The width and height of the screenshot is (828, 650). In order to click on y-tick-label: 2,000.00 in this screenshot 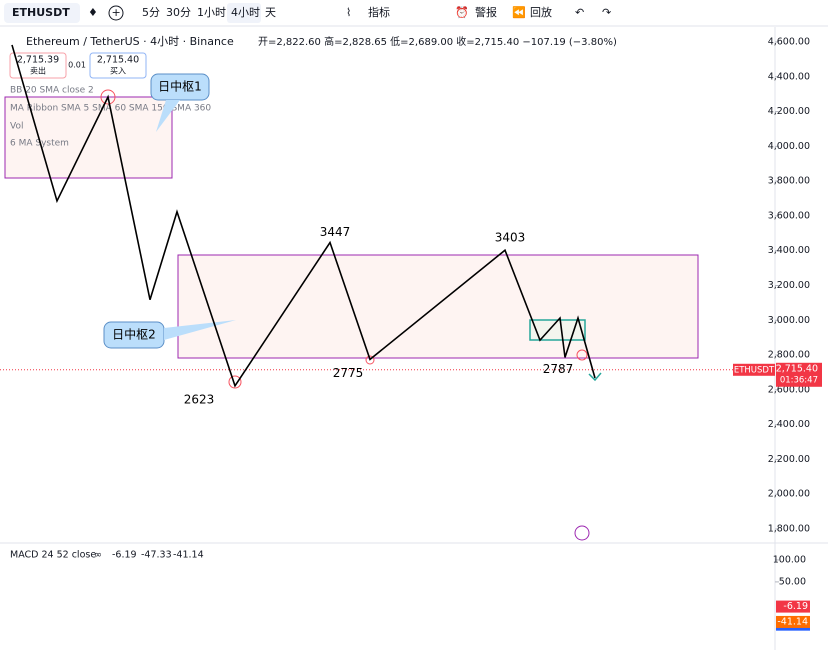, I will do `click(789, 494)`.